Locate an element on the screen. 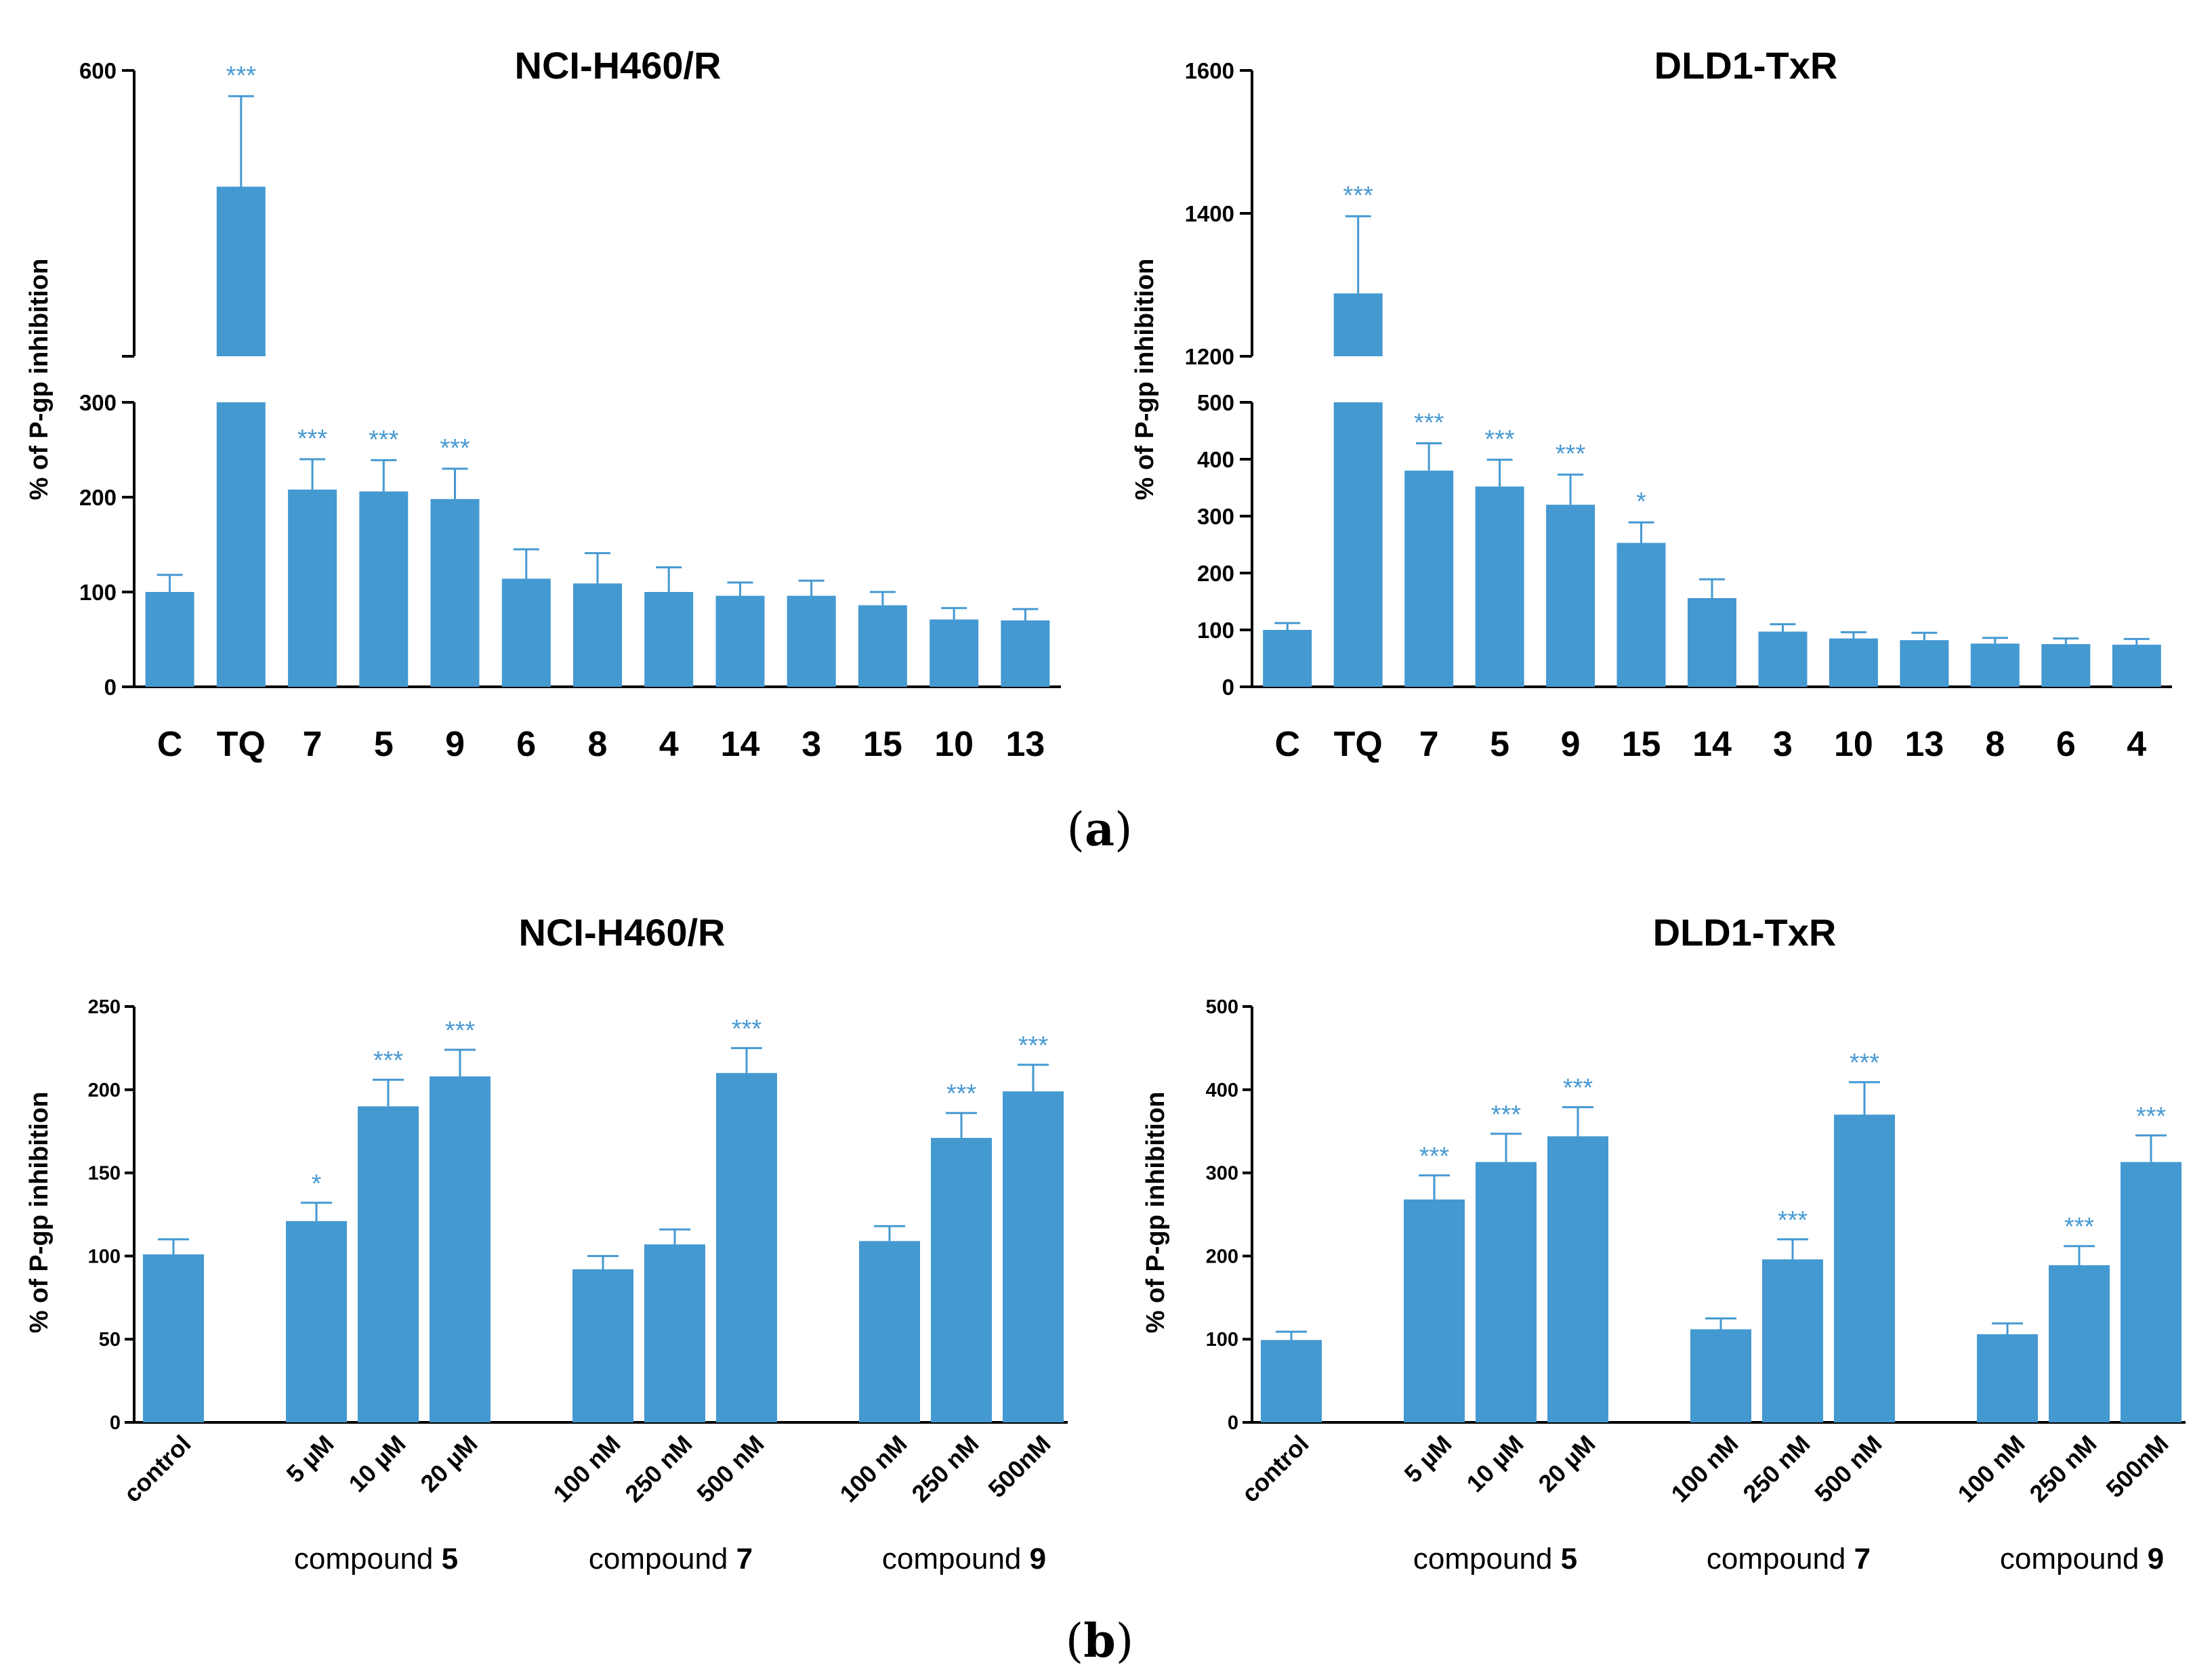 The height and width of the screenshot is (1673, 2212). x-category-label: 500nM is located at coordinates (1019, 1466).